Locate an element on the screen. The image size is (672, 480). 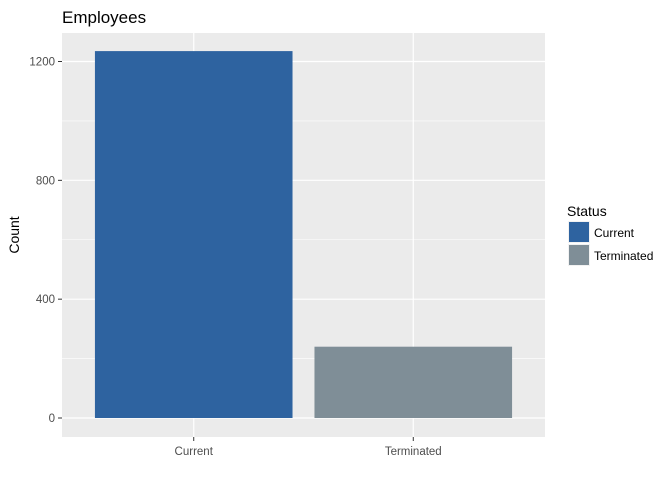
y-tick-label: 1200 is located at coordinates (42, 63).